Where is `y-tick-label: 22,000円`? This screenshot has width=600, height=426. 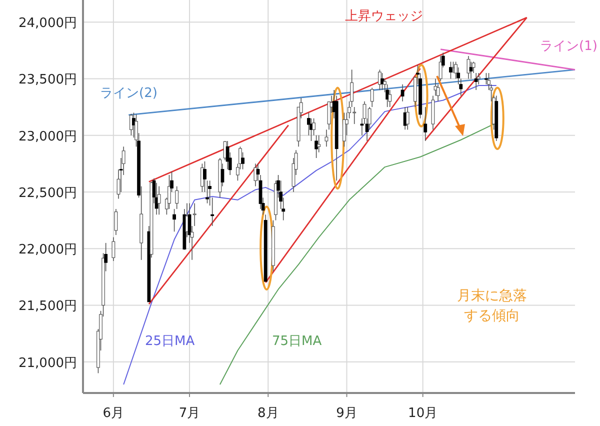 y-tick-label: 22,000円 is located at coordinates (47, 250).